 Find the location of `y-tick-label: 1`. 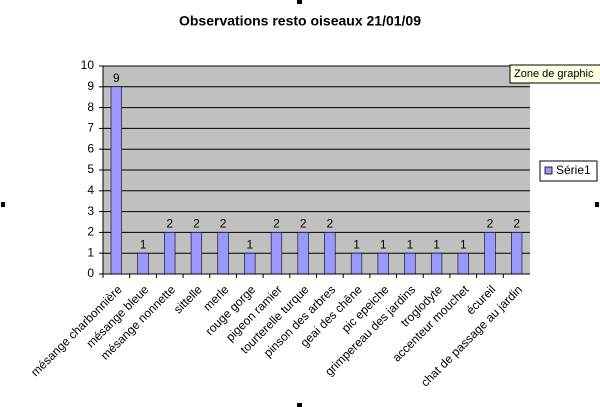

y-tick-label: 1 is located at coordinates (90, 252).